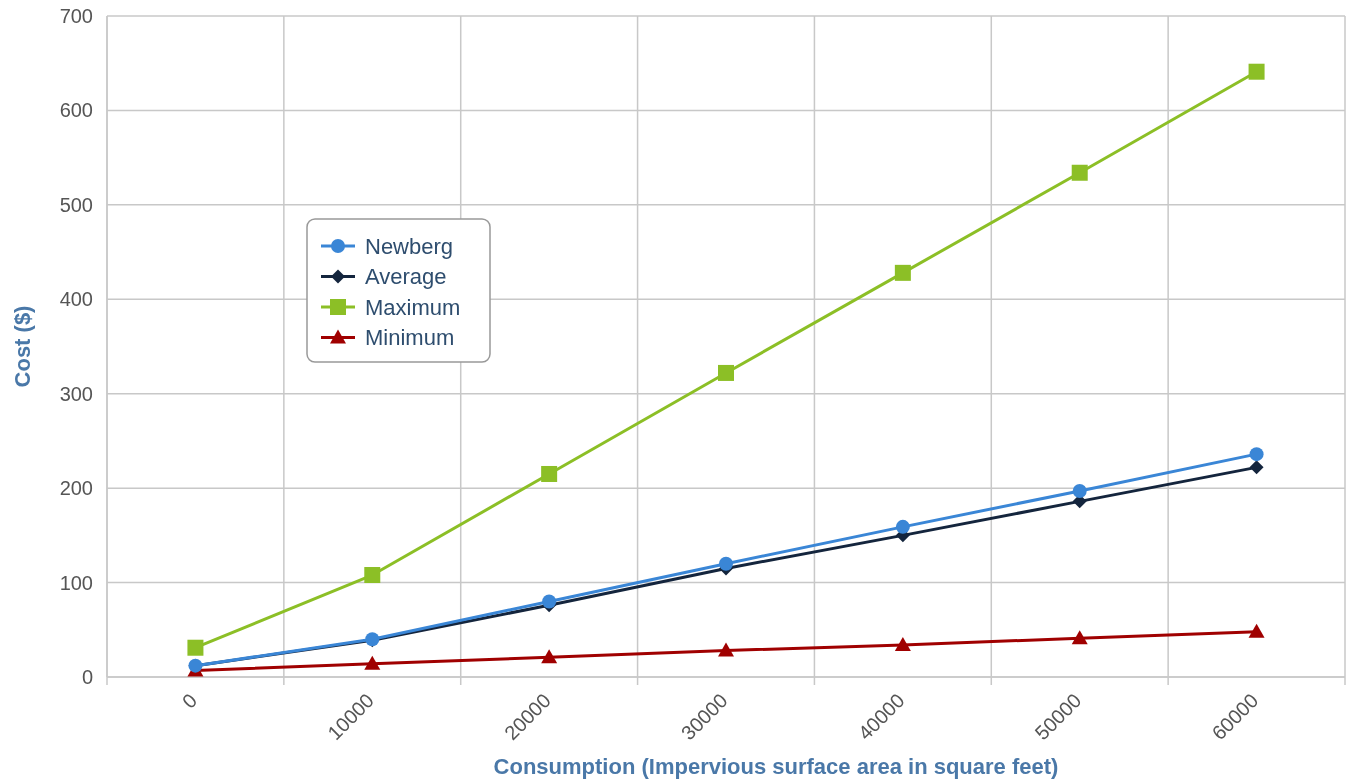  What do you see at coordinates (76, 488) in the screenshot?
I see `y-tick-label: 200` at bounding box center [76, 488].